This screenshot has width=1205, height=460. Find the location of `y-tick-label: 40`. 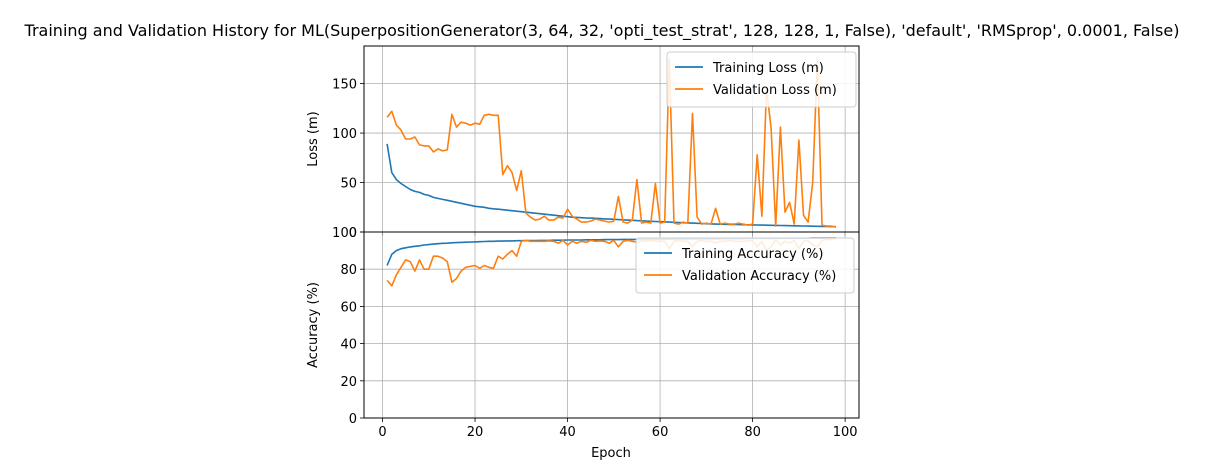

y-tick-label: 40 is located at coordinates (348, 345).